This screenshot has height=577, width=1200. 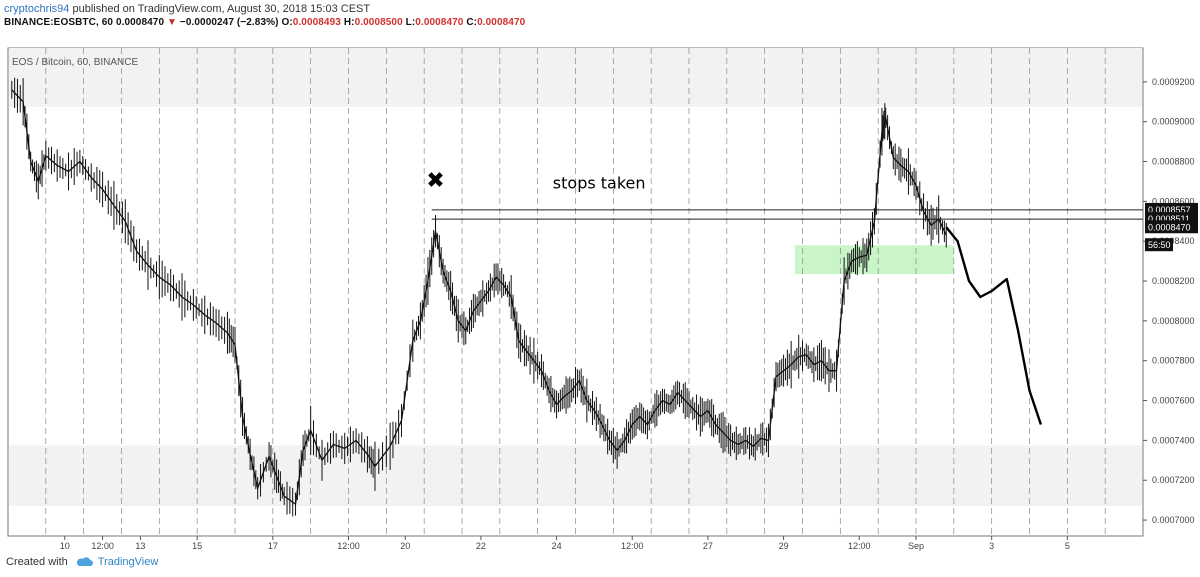 What do you see at coordinates (991, 546) in the screenshot?
I see `x-tick-label: 3` at bounding box center [991, 546].